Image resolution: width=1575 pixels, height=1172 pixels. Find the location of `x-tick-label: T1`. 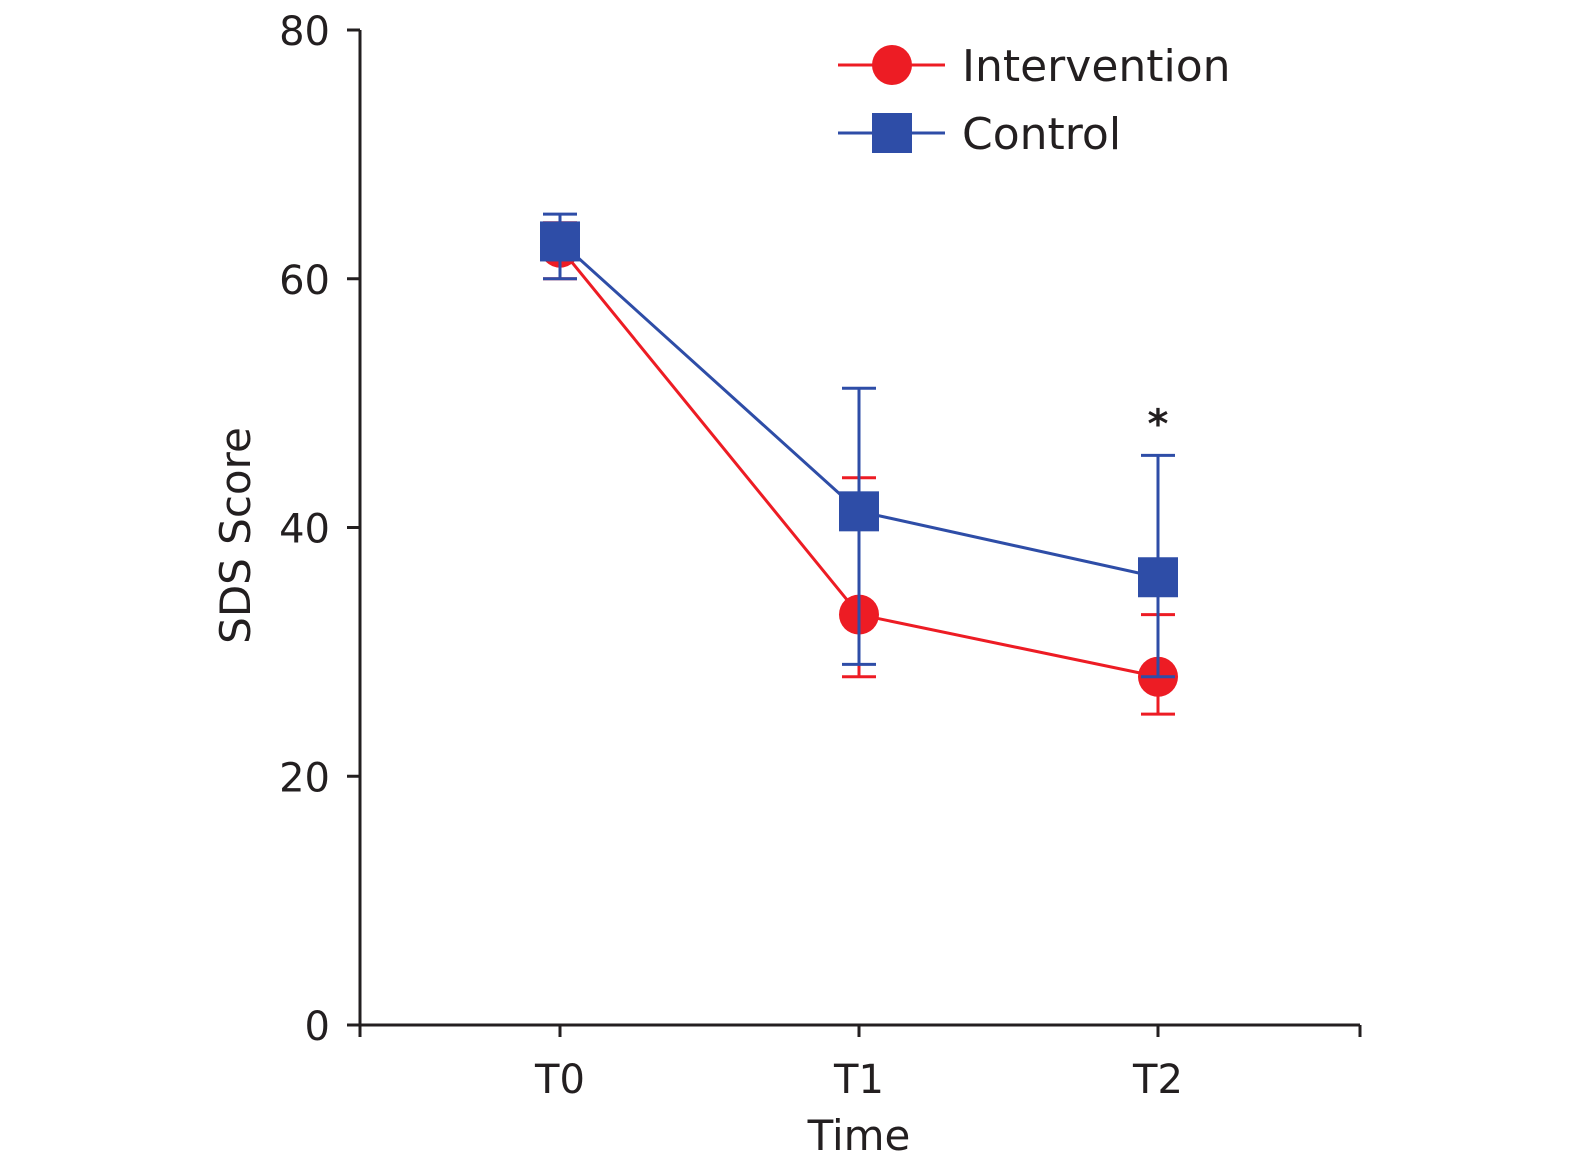

x-tick-label: T1 is located at coordinates (858, 1080).